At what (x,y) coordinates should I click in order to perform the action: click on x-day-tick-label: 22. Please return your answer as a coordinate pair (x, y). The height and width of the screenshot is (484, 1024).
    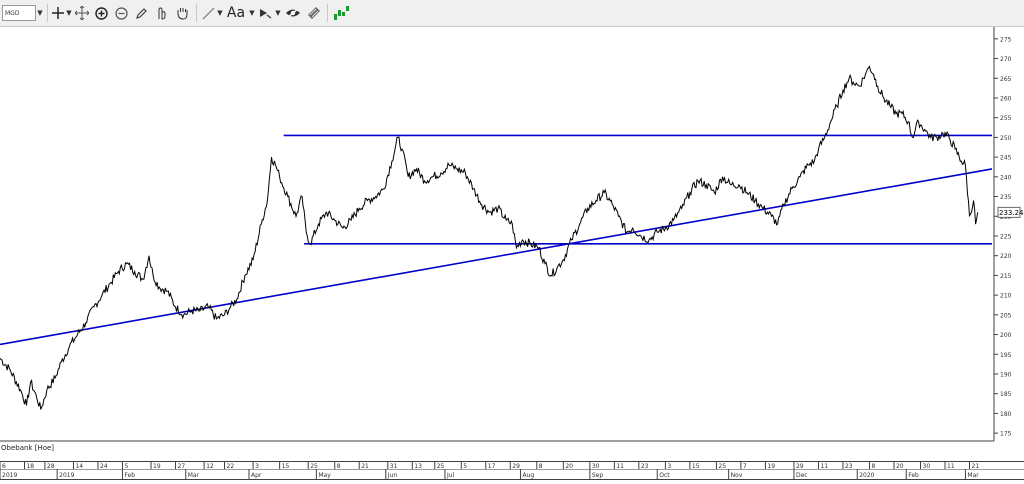
    Looking at the image, I should click on (231, 466).